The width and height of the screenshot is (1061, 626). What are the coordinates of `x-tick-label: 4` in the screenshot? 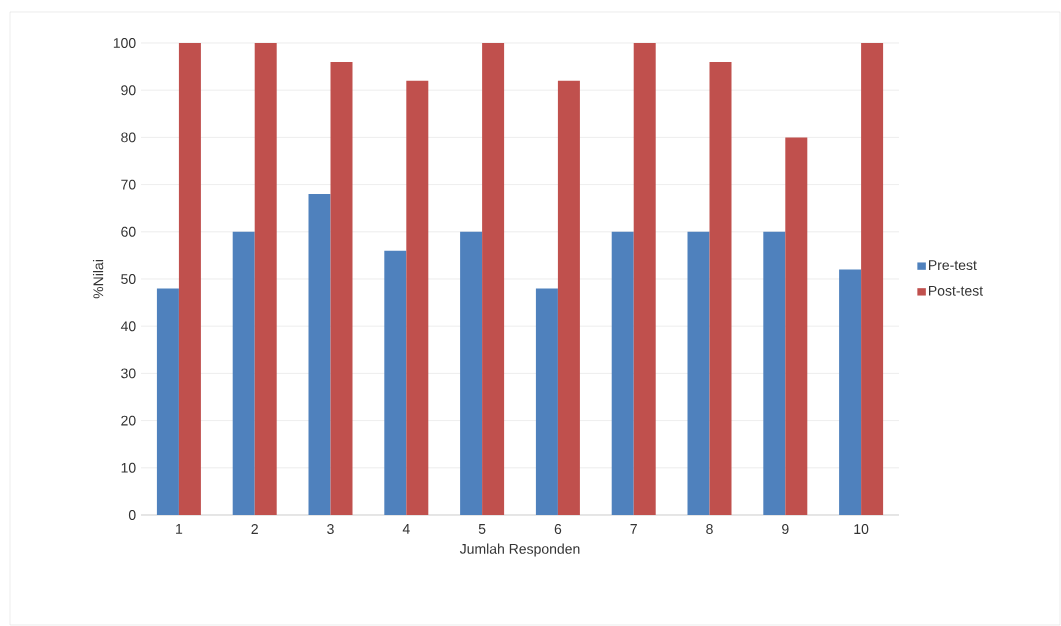 It's located at (406, 529).